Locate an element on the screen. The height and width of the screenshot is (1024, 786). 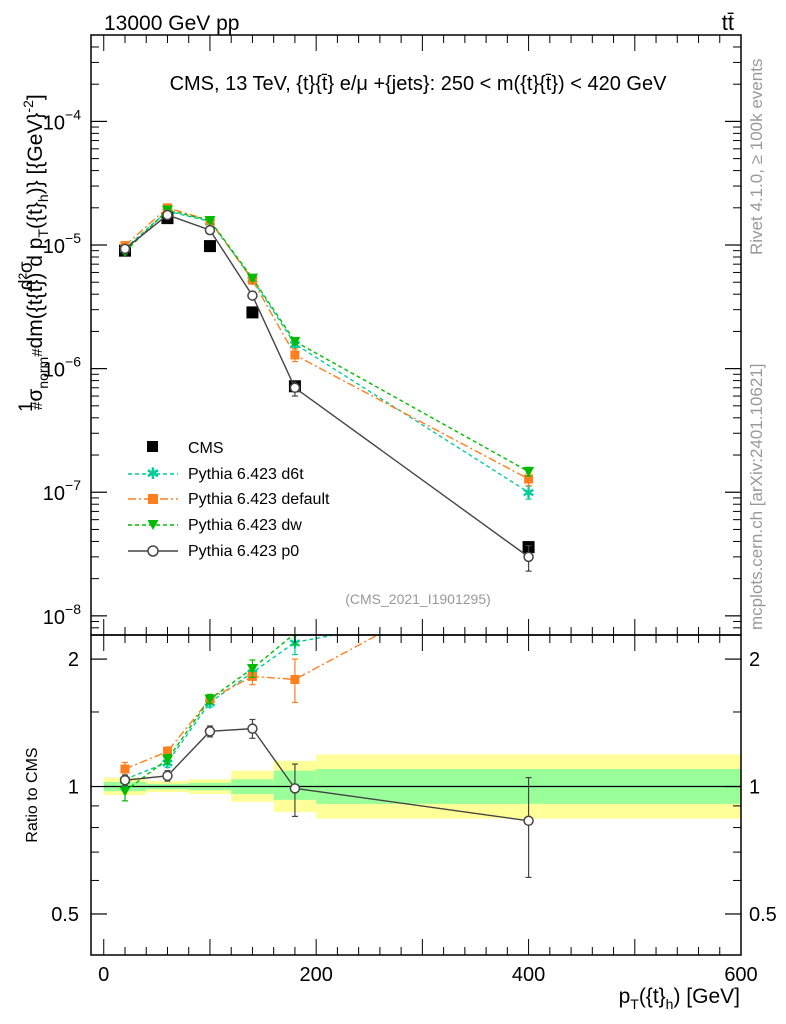
tick-exponent: −5 is located at coordinates (73, 238).